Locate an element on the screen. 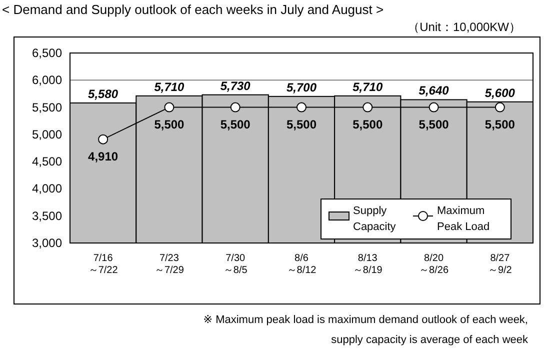 The width and height of the screenshot is (555, 349). y-tick-label: 4,000 is located at coordinates (47, 189).